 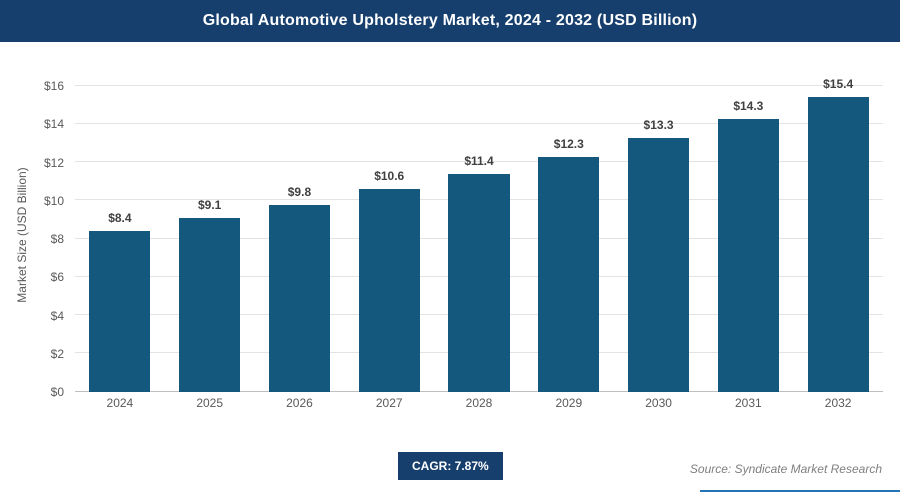 What do you see at coordinates (658, 124) in the screenshot?
I see `bar-value-label: $13.3` at bounding box center [658, 124].